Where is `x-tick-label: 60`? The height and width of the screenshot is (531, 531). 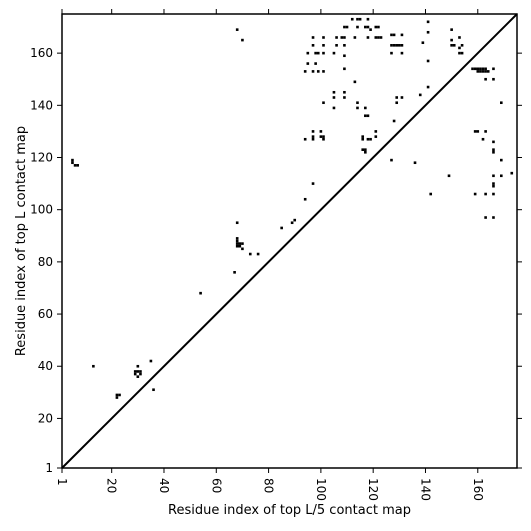 x-tick-label: 60 is located at coordinates (216, 485).